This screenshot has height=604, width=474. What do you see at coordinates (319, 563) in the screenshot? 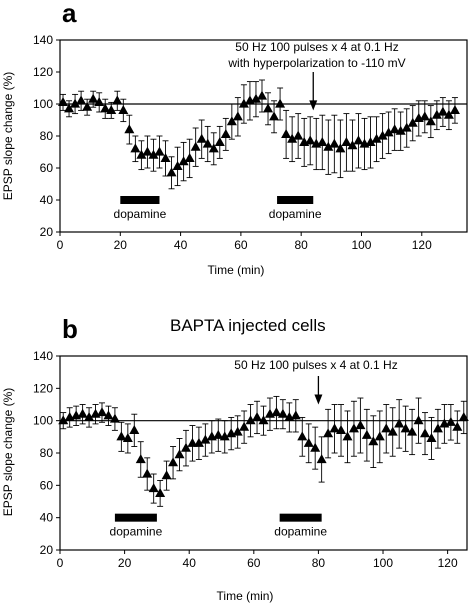
I see `panel-b-x-tick-label: 80` at bounding box center [319, 563].